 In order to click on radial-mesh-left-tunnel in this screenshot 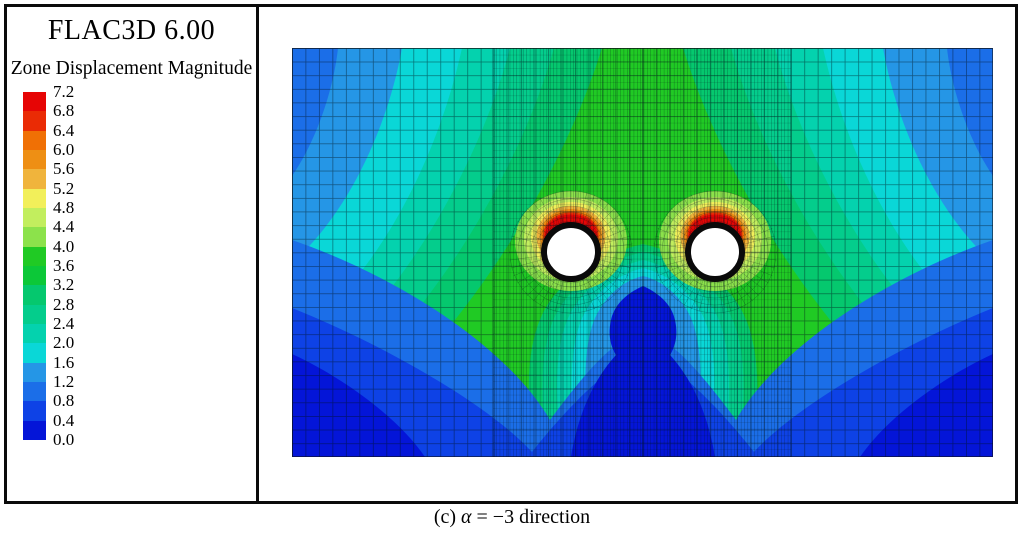, I will do `click(571, 252)`.